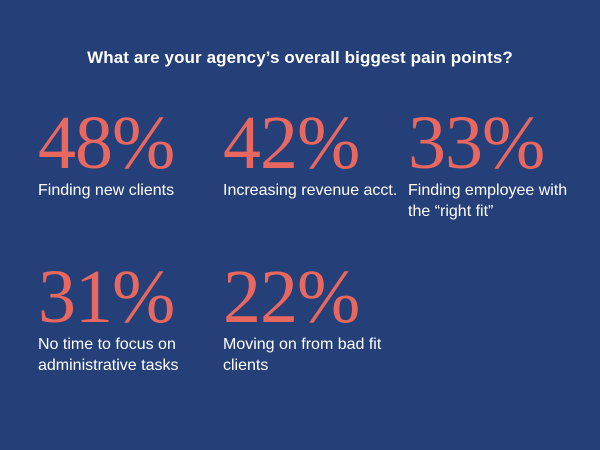  What do you see at coordinates (310, 190) in the screenshot?
I see `stat-label: Increasing revenue acct.` at bounding box center [310, 190].